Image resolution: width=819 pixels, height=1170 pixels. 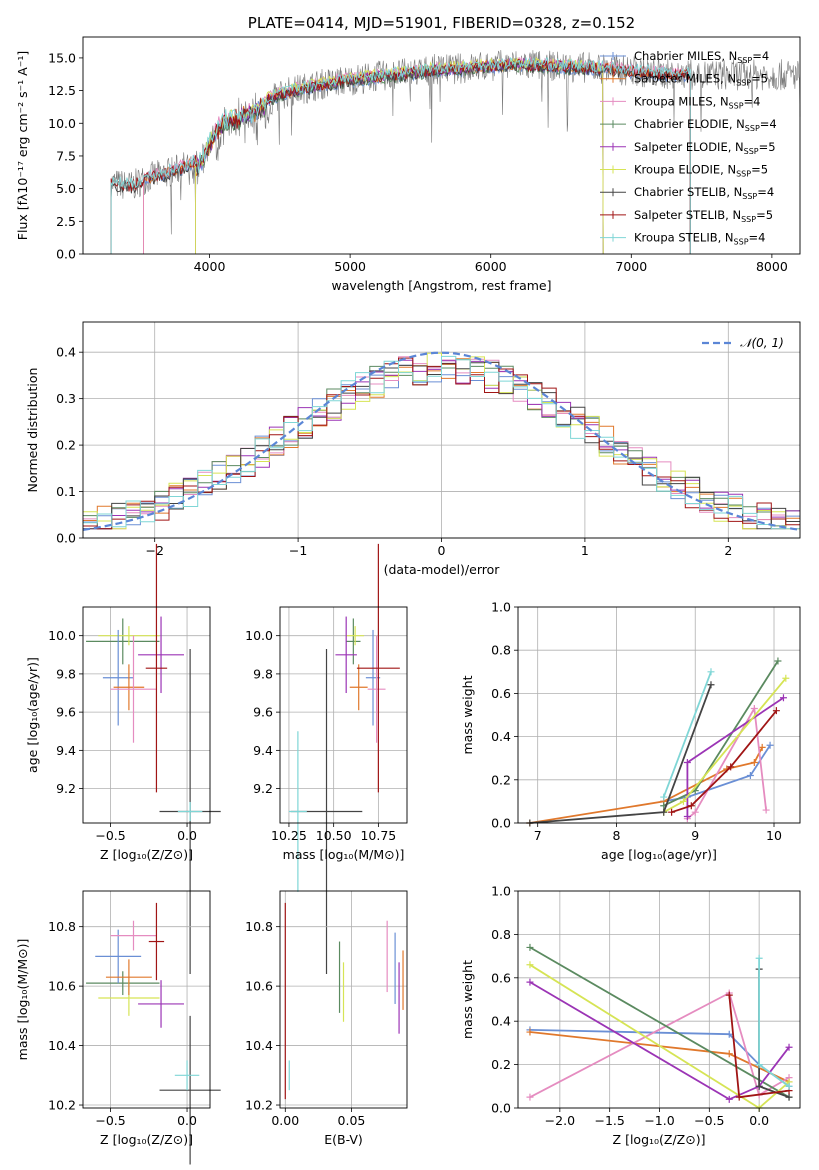 I want to click on x-tick-label: −2, so click(x=154, y=550).